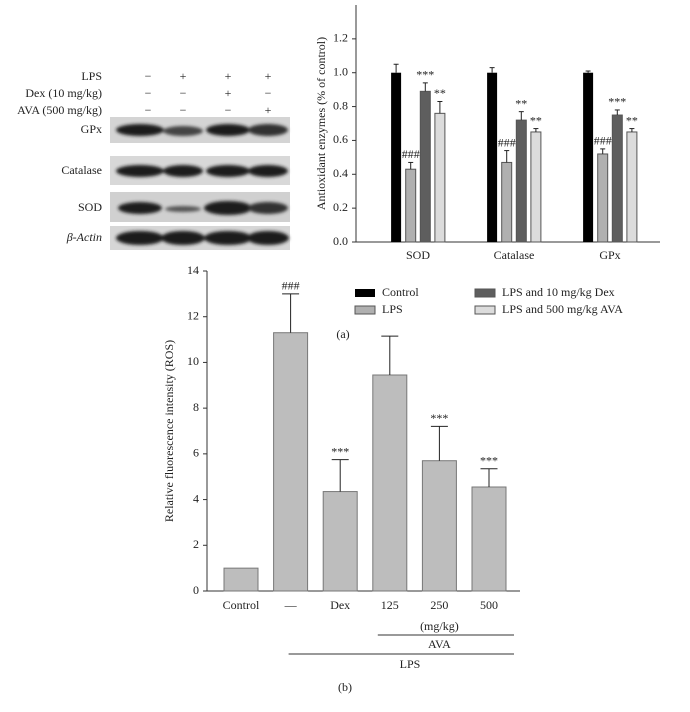 The height and width of the screenshot is (712, 690). Describe the element at coordinates (340, 71) in the screenshot. I see `y-tick-label: 1.0` at that location.